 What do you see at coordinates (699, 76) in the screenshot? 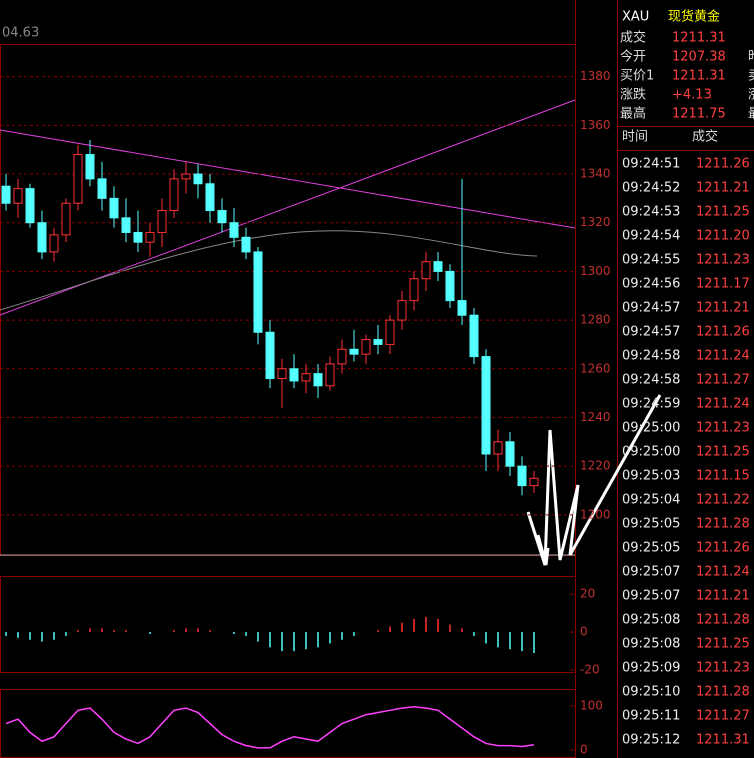
I see `quote-value: 1211.31` at bounding box center [699, 76].